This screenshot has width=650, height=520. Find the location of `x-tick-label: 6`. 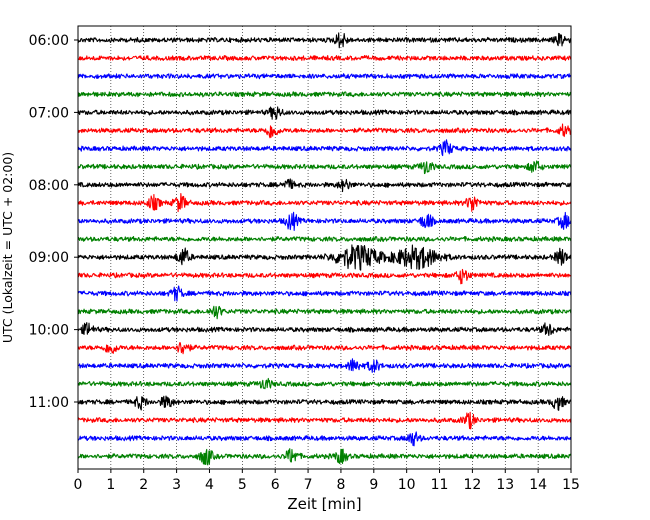

x-tick-label: 6 is located at coordinates (275, 485).